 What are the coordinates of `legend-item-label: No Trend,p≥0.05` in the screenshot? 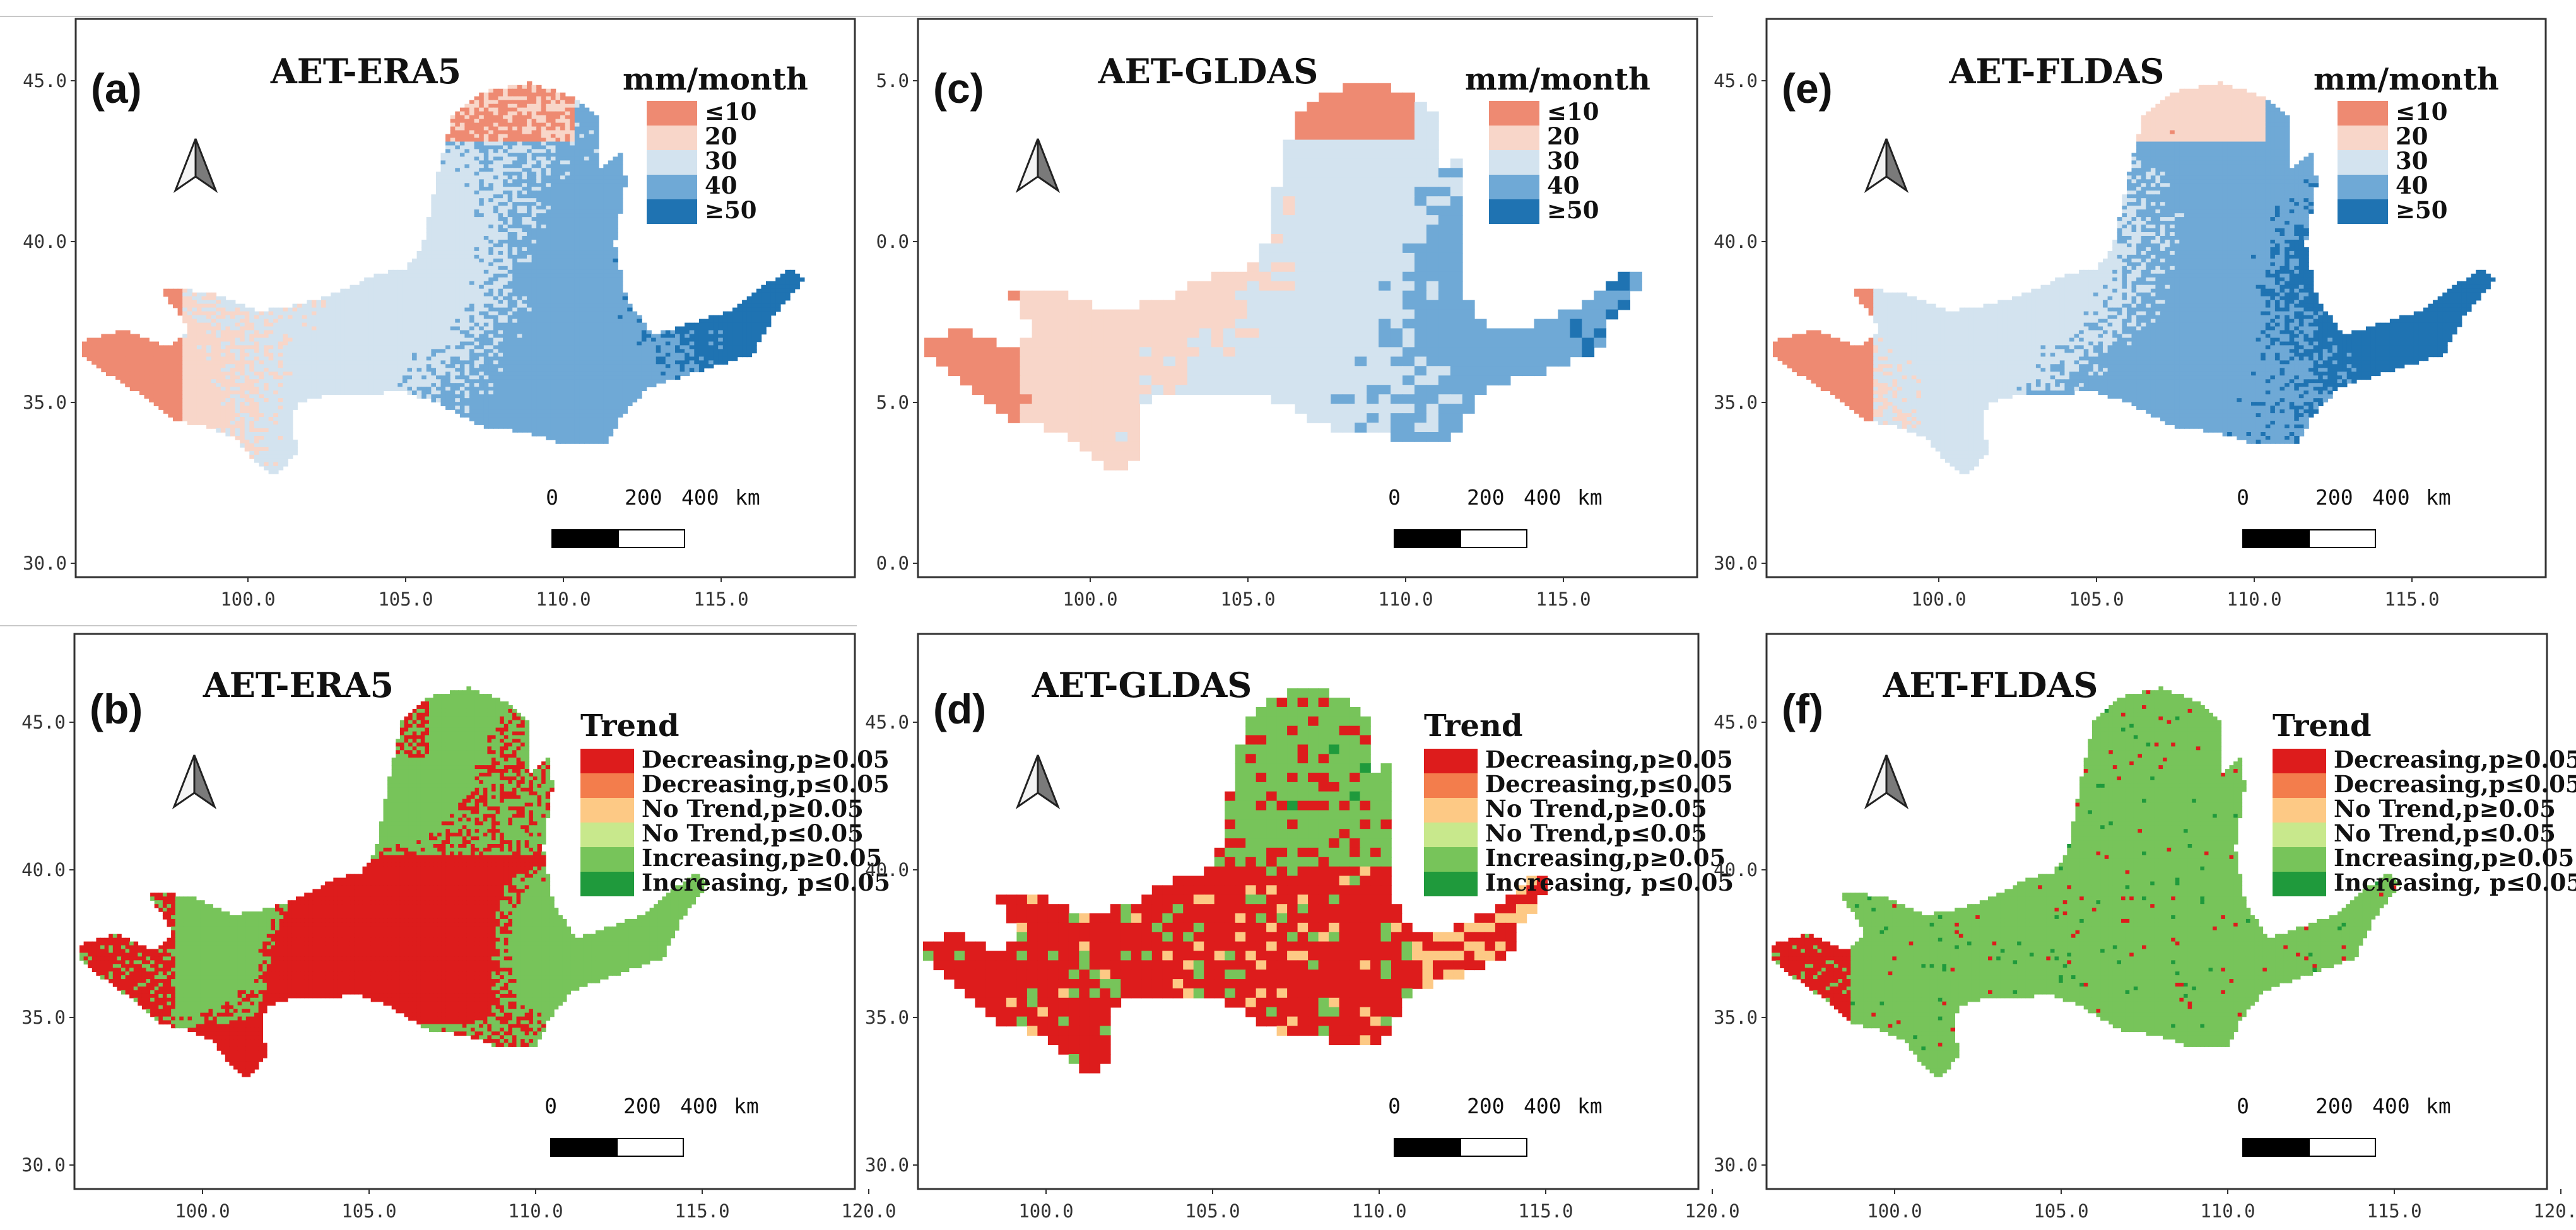 It's located at (753, 809).